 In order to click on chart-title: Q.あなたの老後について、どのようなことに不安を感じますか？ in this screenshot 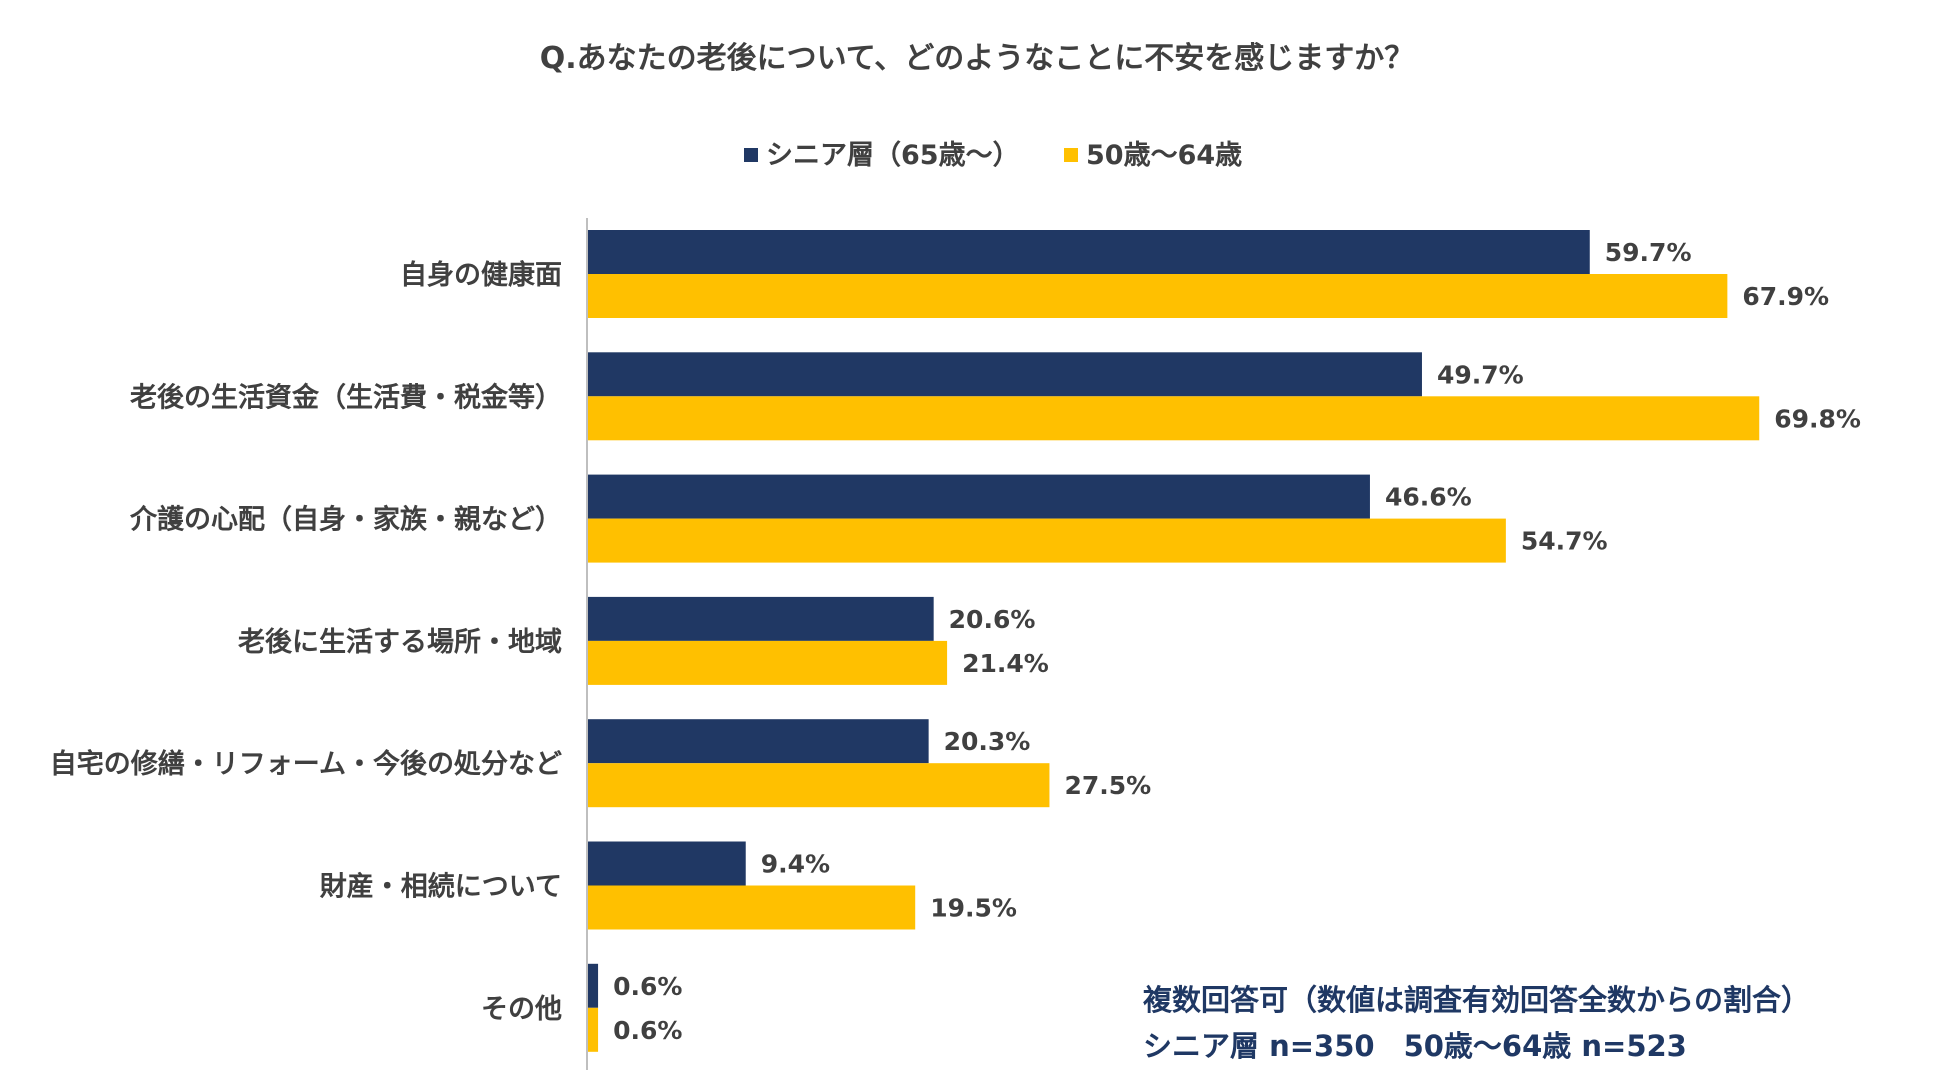, I will do `click(977, 58)`.